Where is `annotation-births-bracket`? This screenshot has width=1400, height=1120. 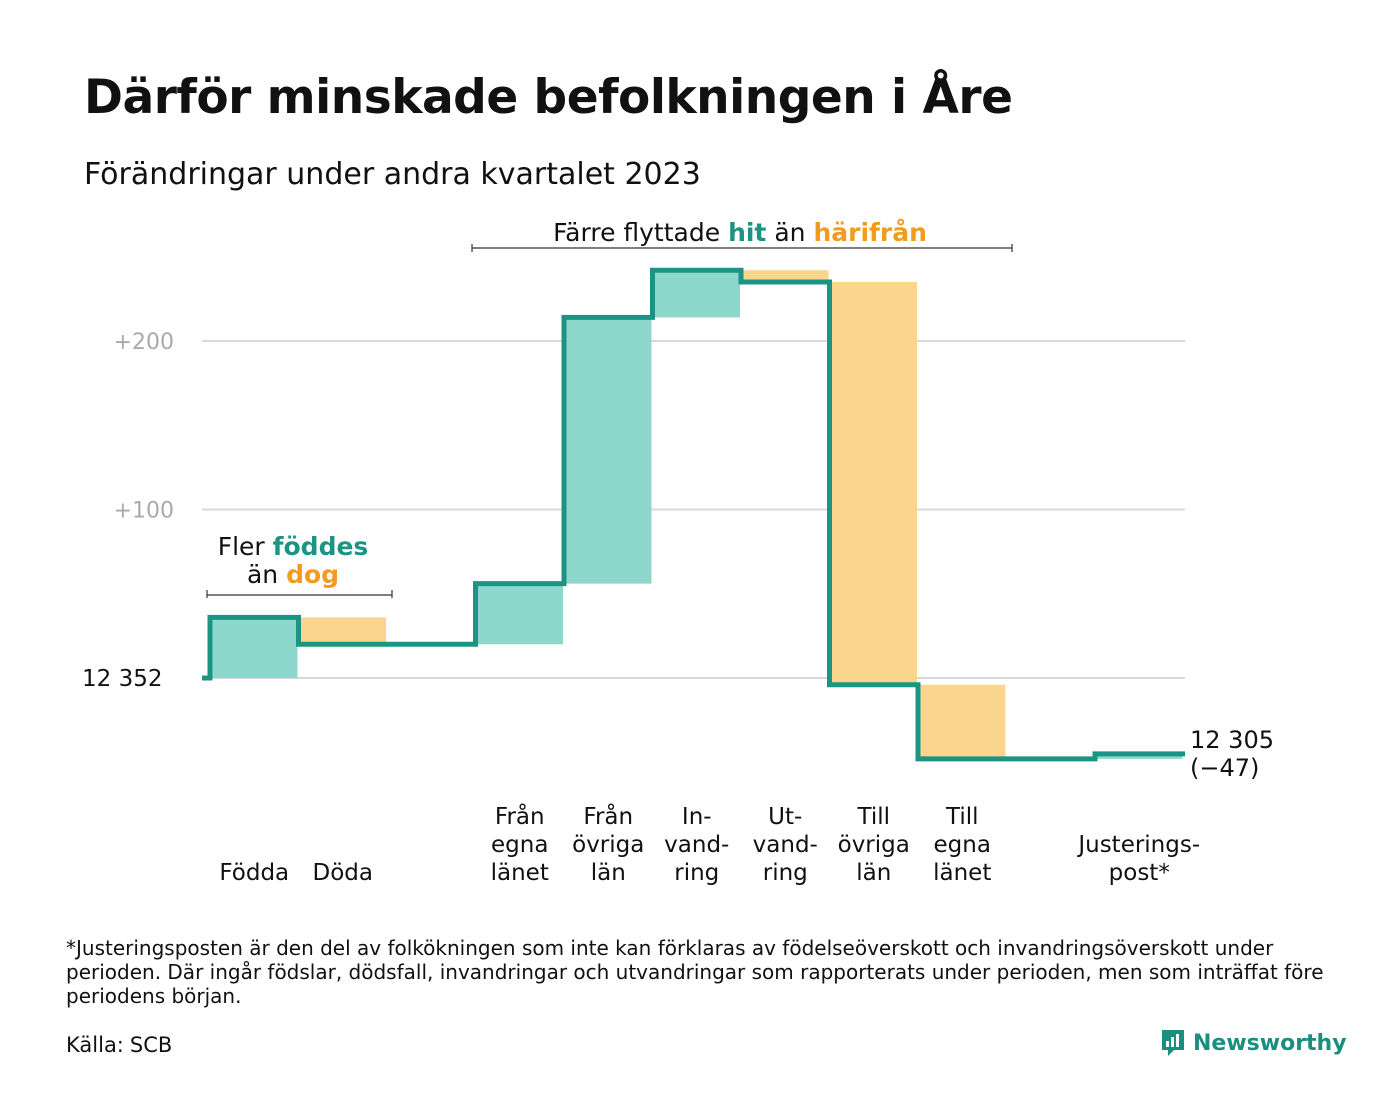
annotation-births-bracket is located at coordinates (299, 594).